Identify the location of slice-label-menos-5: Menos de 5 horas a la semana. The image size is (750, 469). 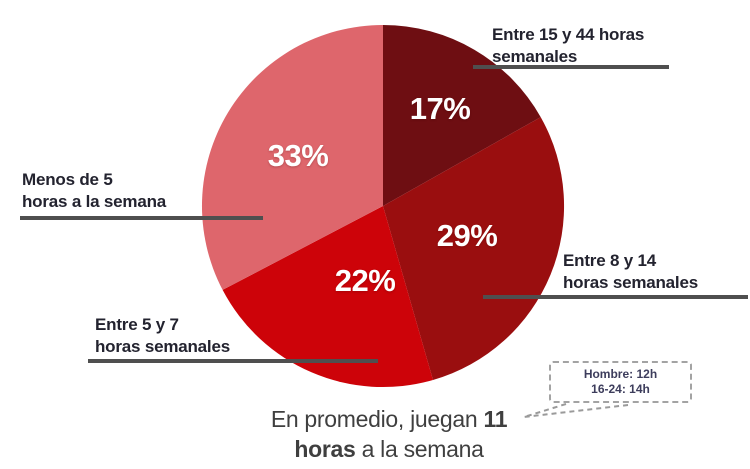
(94, 190).